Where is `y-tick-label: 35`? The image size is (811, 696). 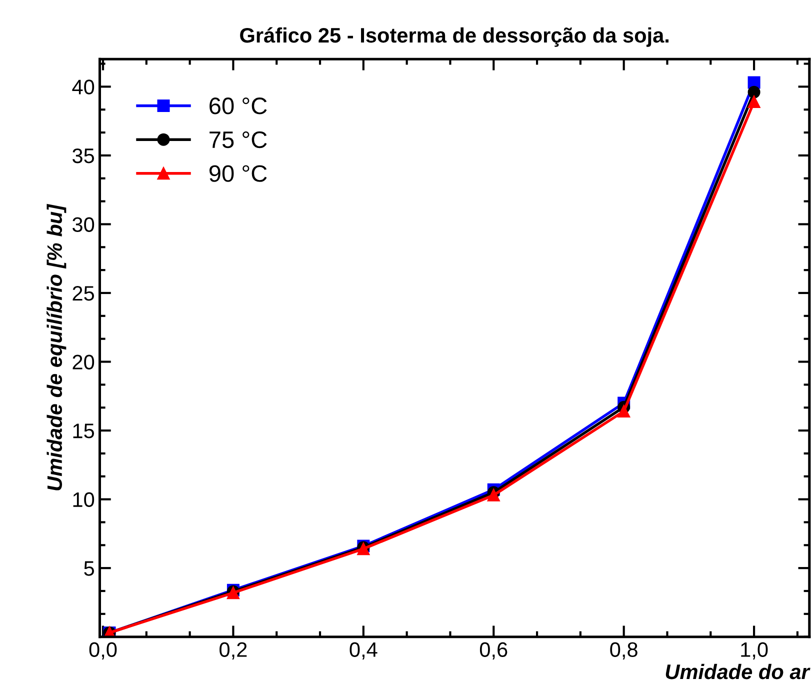 y-tick-label: 35 is located at coordinates (83, 156).